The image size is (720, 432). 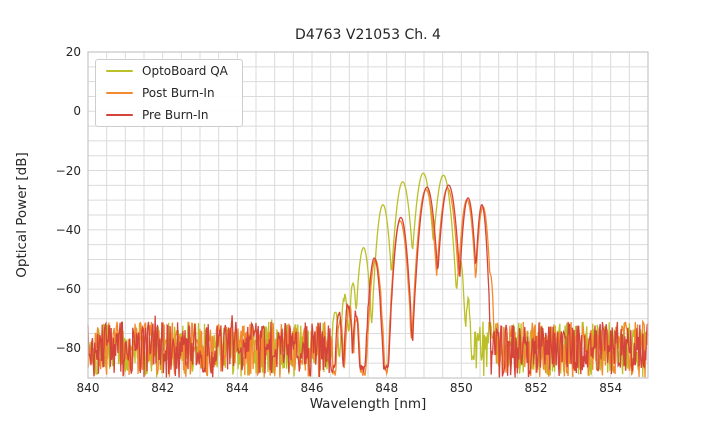 I want to click on x-axis-label: Wavelength [nm], so click(x=368, y=404).